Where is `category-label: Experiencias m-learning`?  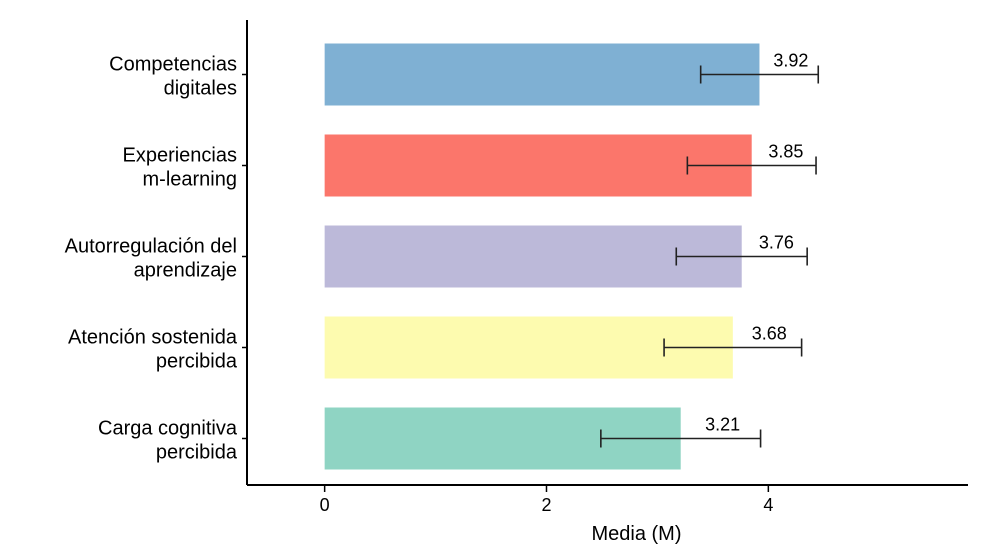
category-label: Experiencias m-learning is located at coordinates (179, 168).